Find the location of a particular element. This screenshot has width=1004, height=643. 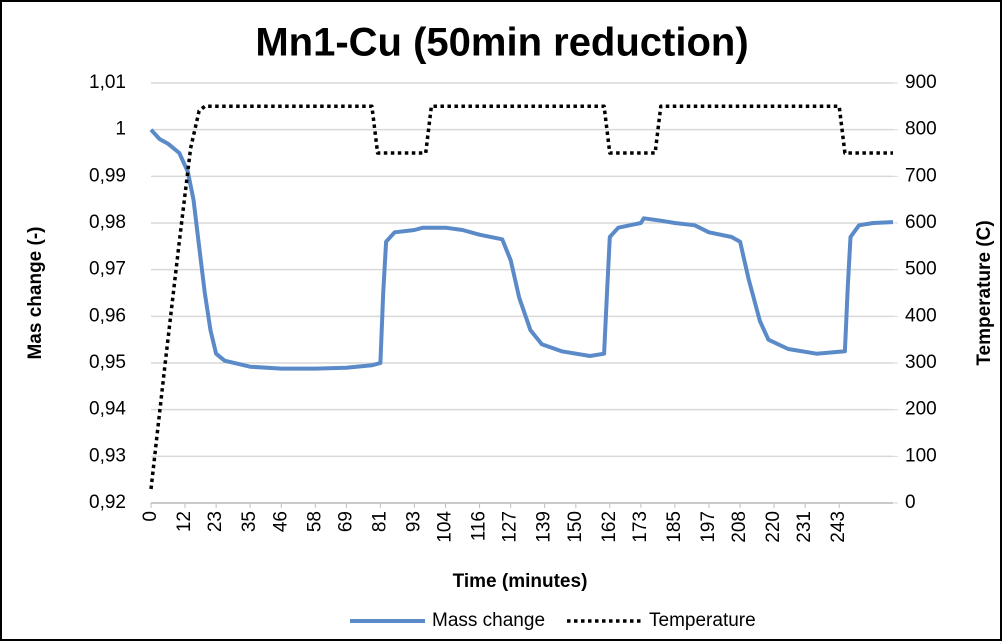

y-tick-label: 1,01 is located at coordinates (107, 82).